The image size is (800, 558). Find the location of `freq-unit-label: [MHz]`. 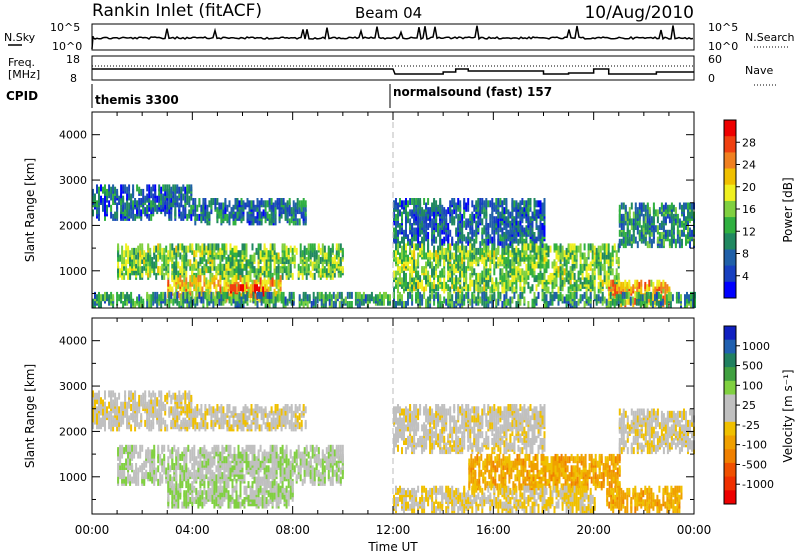

freq-unit-label: [MHz] is located at coordinates (24, 74).